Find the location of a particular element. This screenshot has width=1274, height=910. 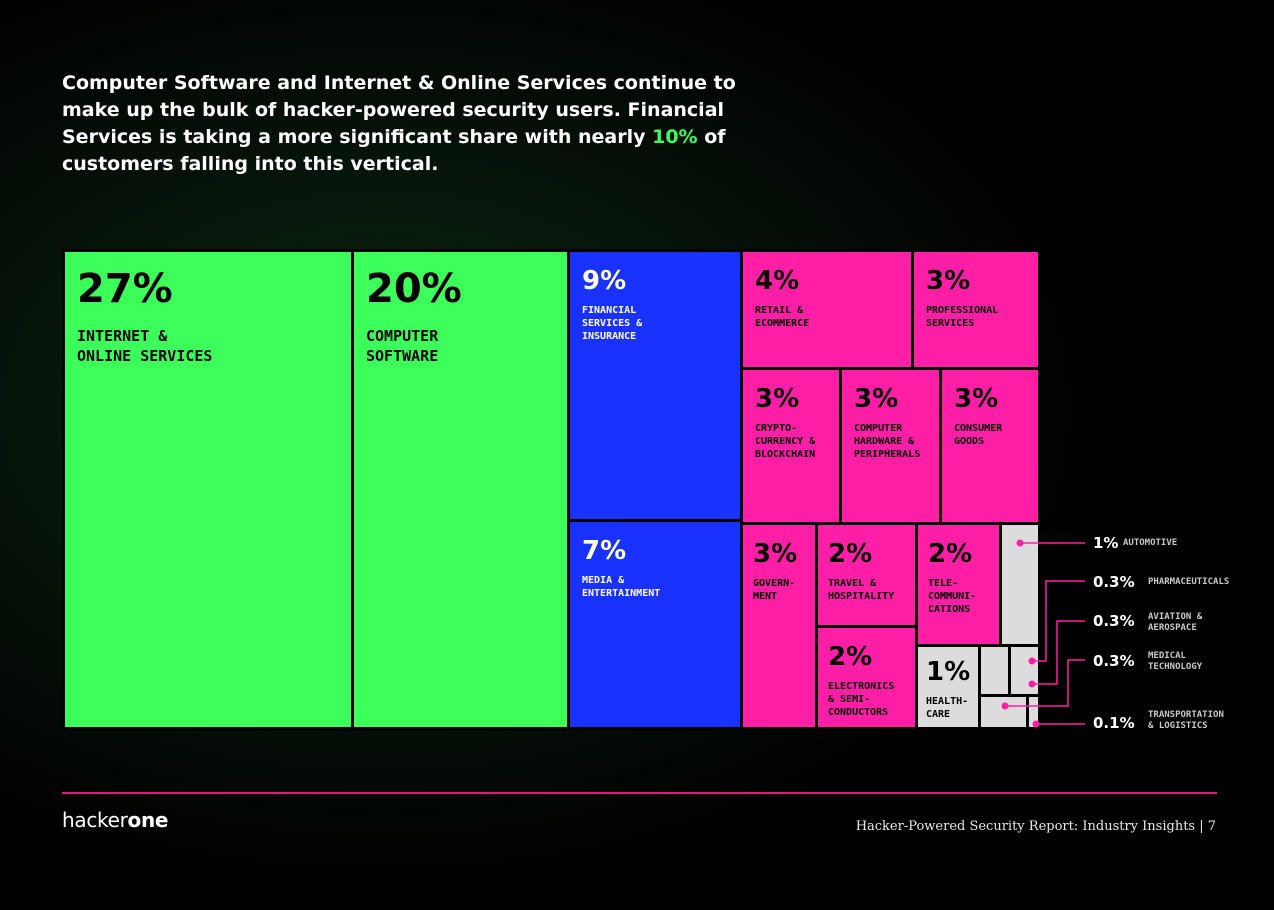

external-category-label: PHARMACEUTICALS is located at coordinates (1189, 582).